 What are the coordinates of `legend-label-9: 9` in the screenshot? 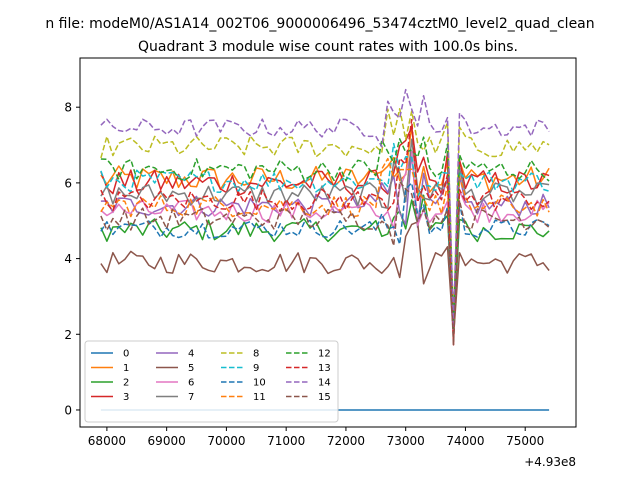 It's located at (256, 368).